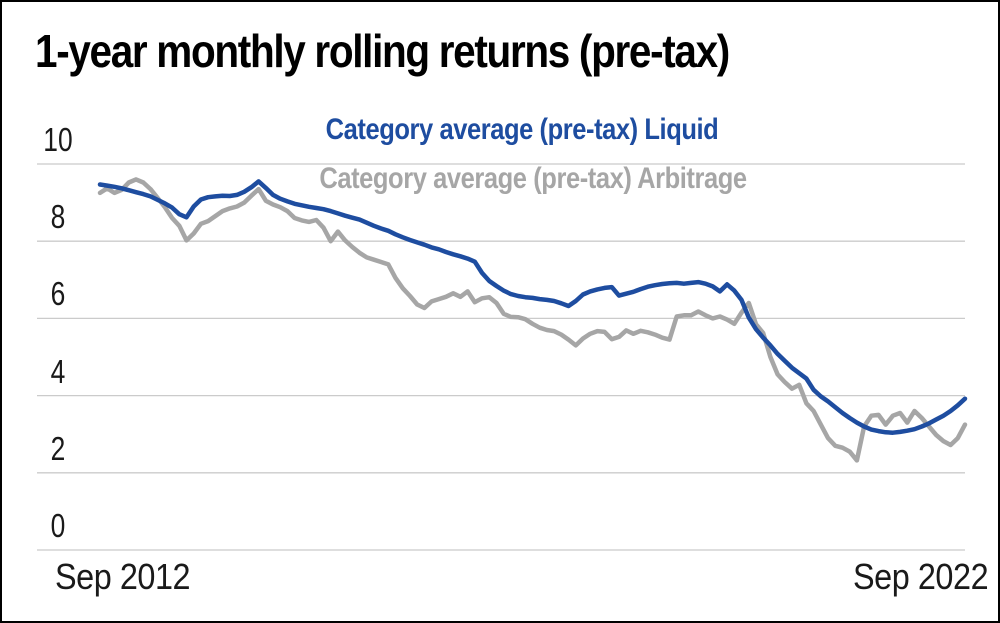  What do you see at coordinates (522, 129) in the screenshot?
I see `legend-item-liquid: Category average (pre-tax) Liquid` at bounding box center [522, 129].